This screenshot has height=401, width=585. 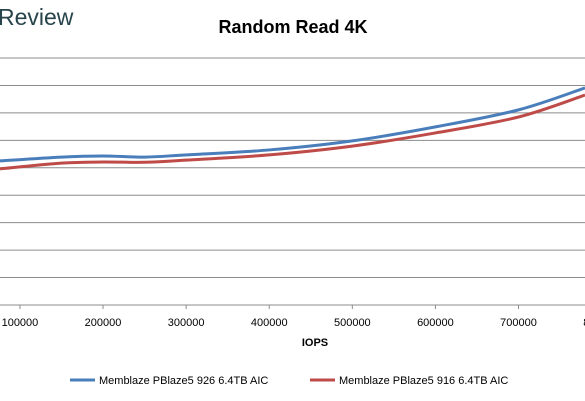 What do you see at coordinates (584, 323) in the screenshot?
I see `x-tick-label: 800000` at bounding box center [584, 323].